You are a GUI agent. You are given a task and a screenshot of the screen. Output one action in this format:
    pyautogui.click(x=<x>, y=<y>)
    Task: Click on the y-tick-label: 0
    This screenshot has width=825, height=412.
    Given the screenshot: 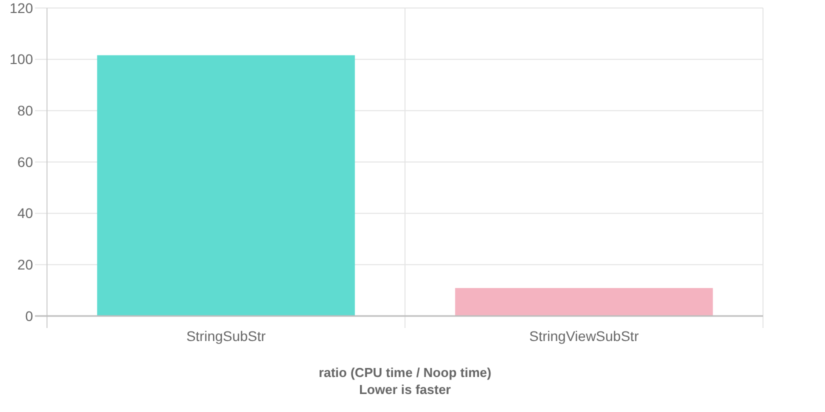 What is the action you would take?
    pyautogui.click(x=29, y=316)
    